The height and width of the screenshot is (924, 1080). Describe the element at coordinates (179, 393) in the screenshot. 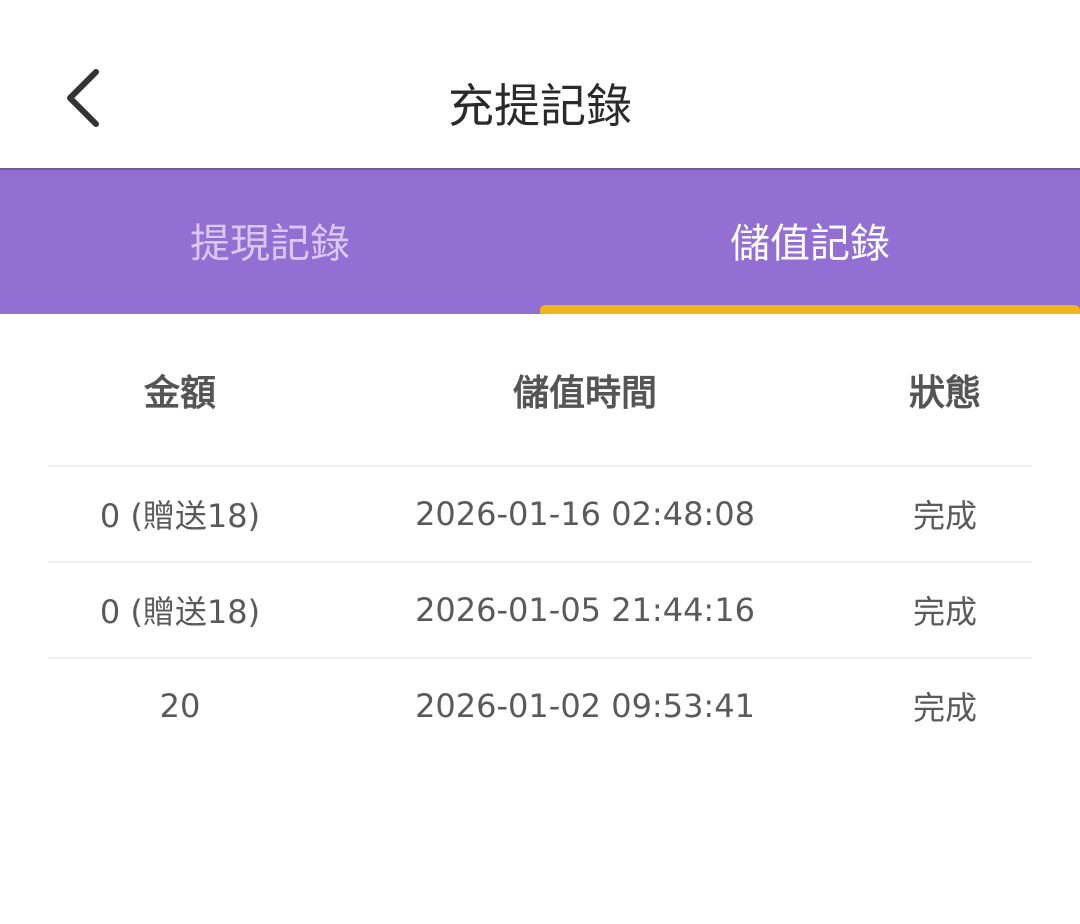

I see `column-header-amount: 金額` at that location.